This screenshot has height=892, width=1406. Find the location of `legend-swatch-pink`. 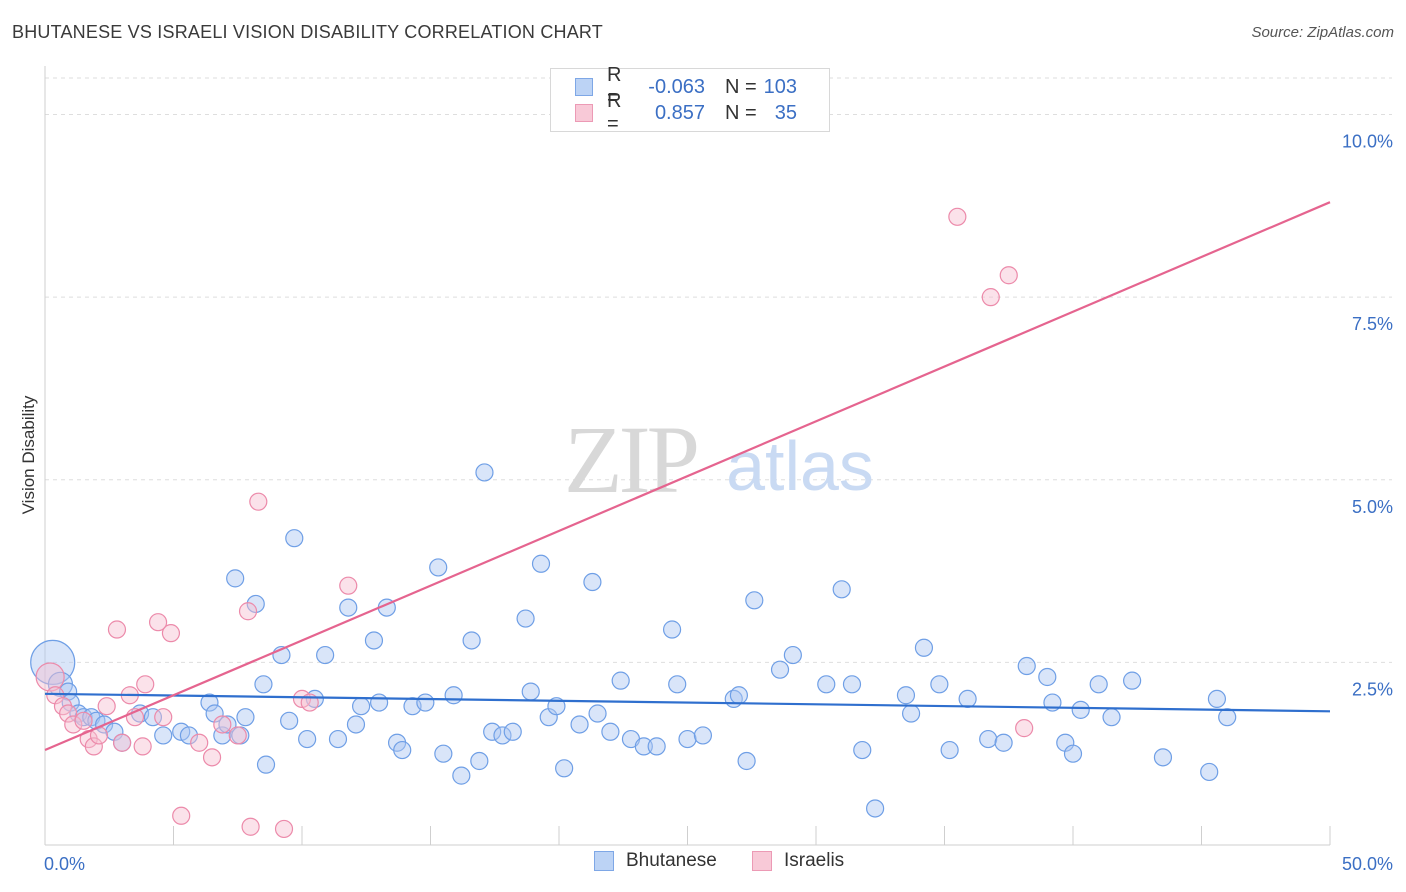

legend-swatch-pink is located at coordinates (584, 113).